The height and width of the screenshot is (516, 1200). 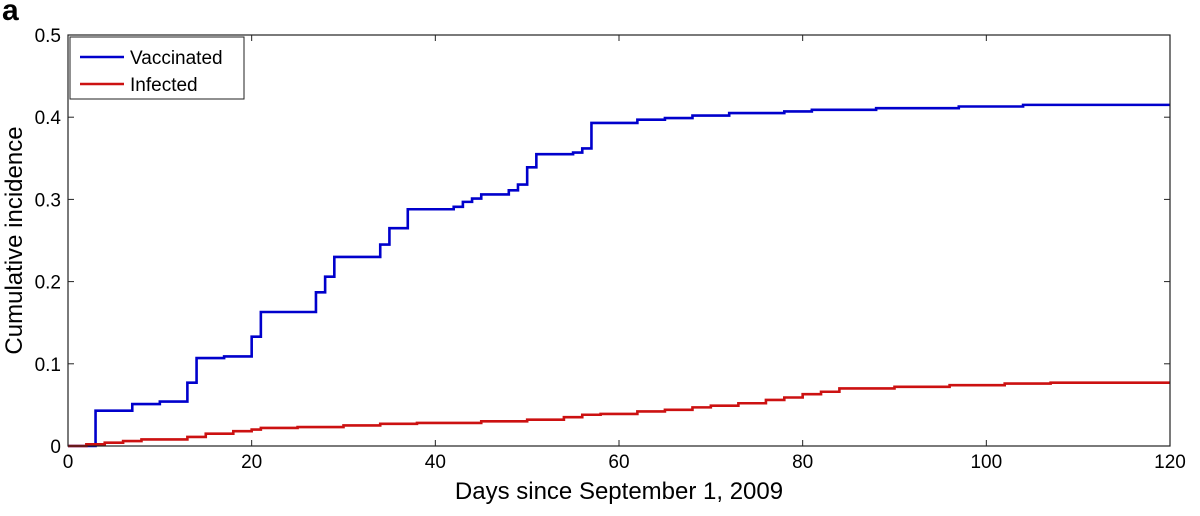 I want to click on y-tick-label: 0.5, so click(x=48, y=36).